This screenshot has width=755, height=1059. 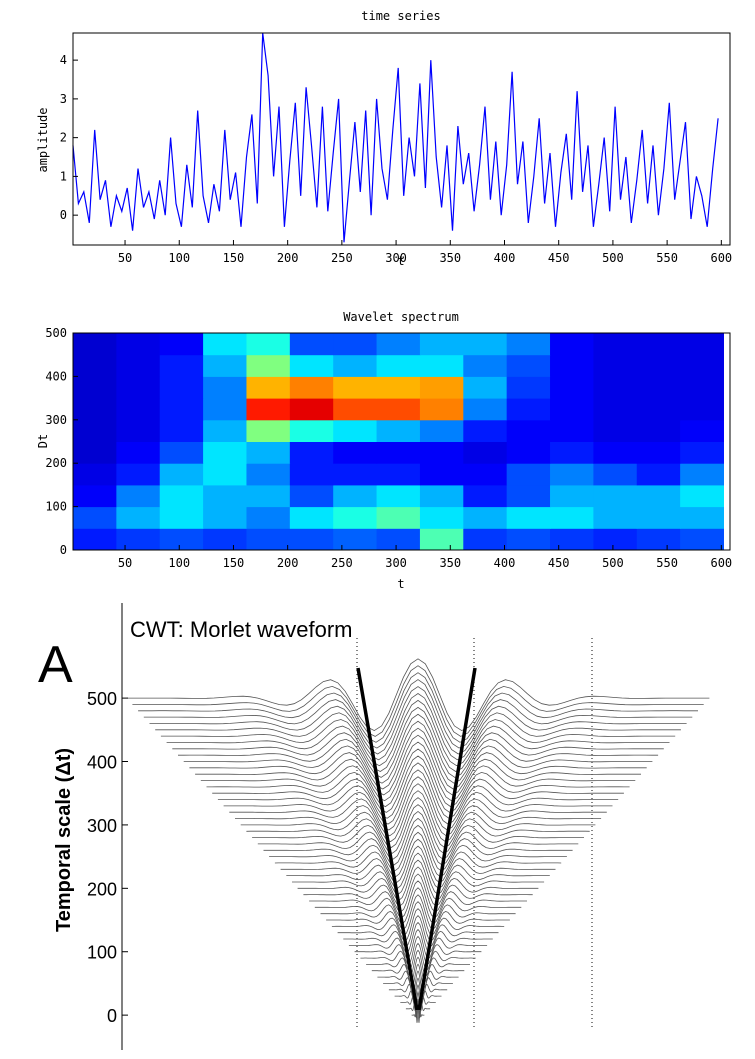 I want to click on ts-title: time series, so click(x=400, y=16).